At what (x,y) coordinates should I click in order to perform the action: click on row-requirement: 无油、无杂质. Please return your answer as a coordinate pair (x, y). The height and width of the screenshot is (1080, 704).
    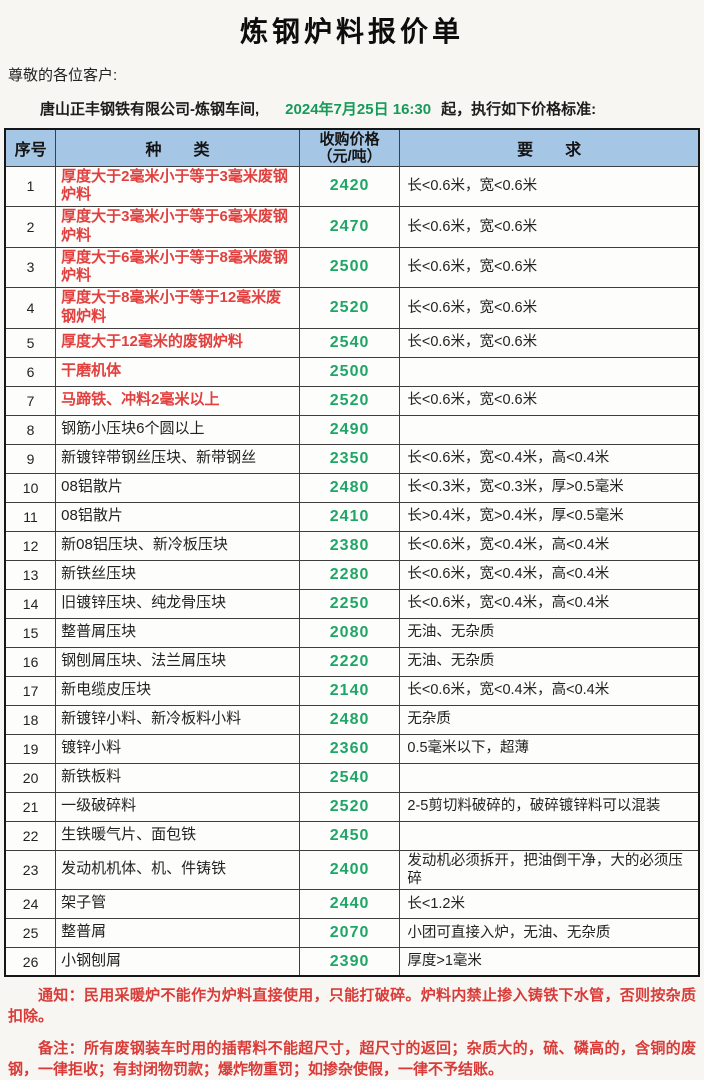
    Looking at the image, I should click on (549, 661).